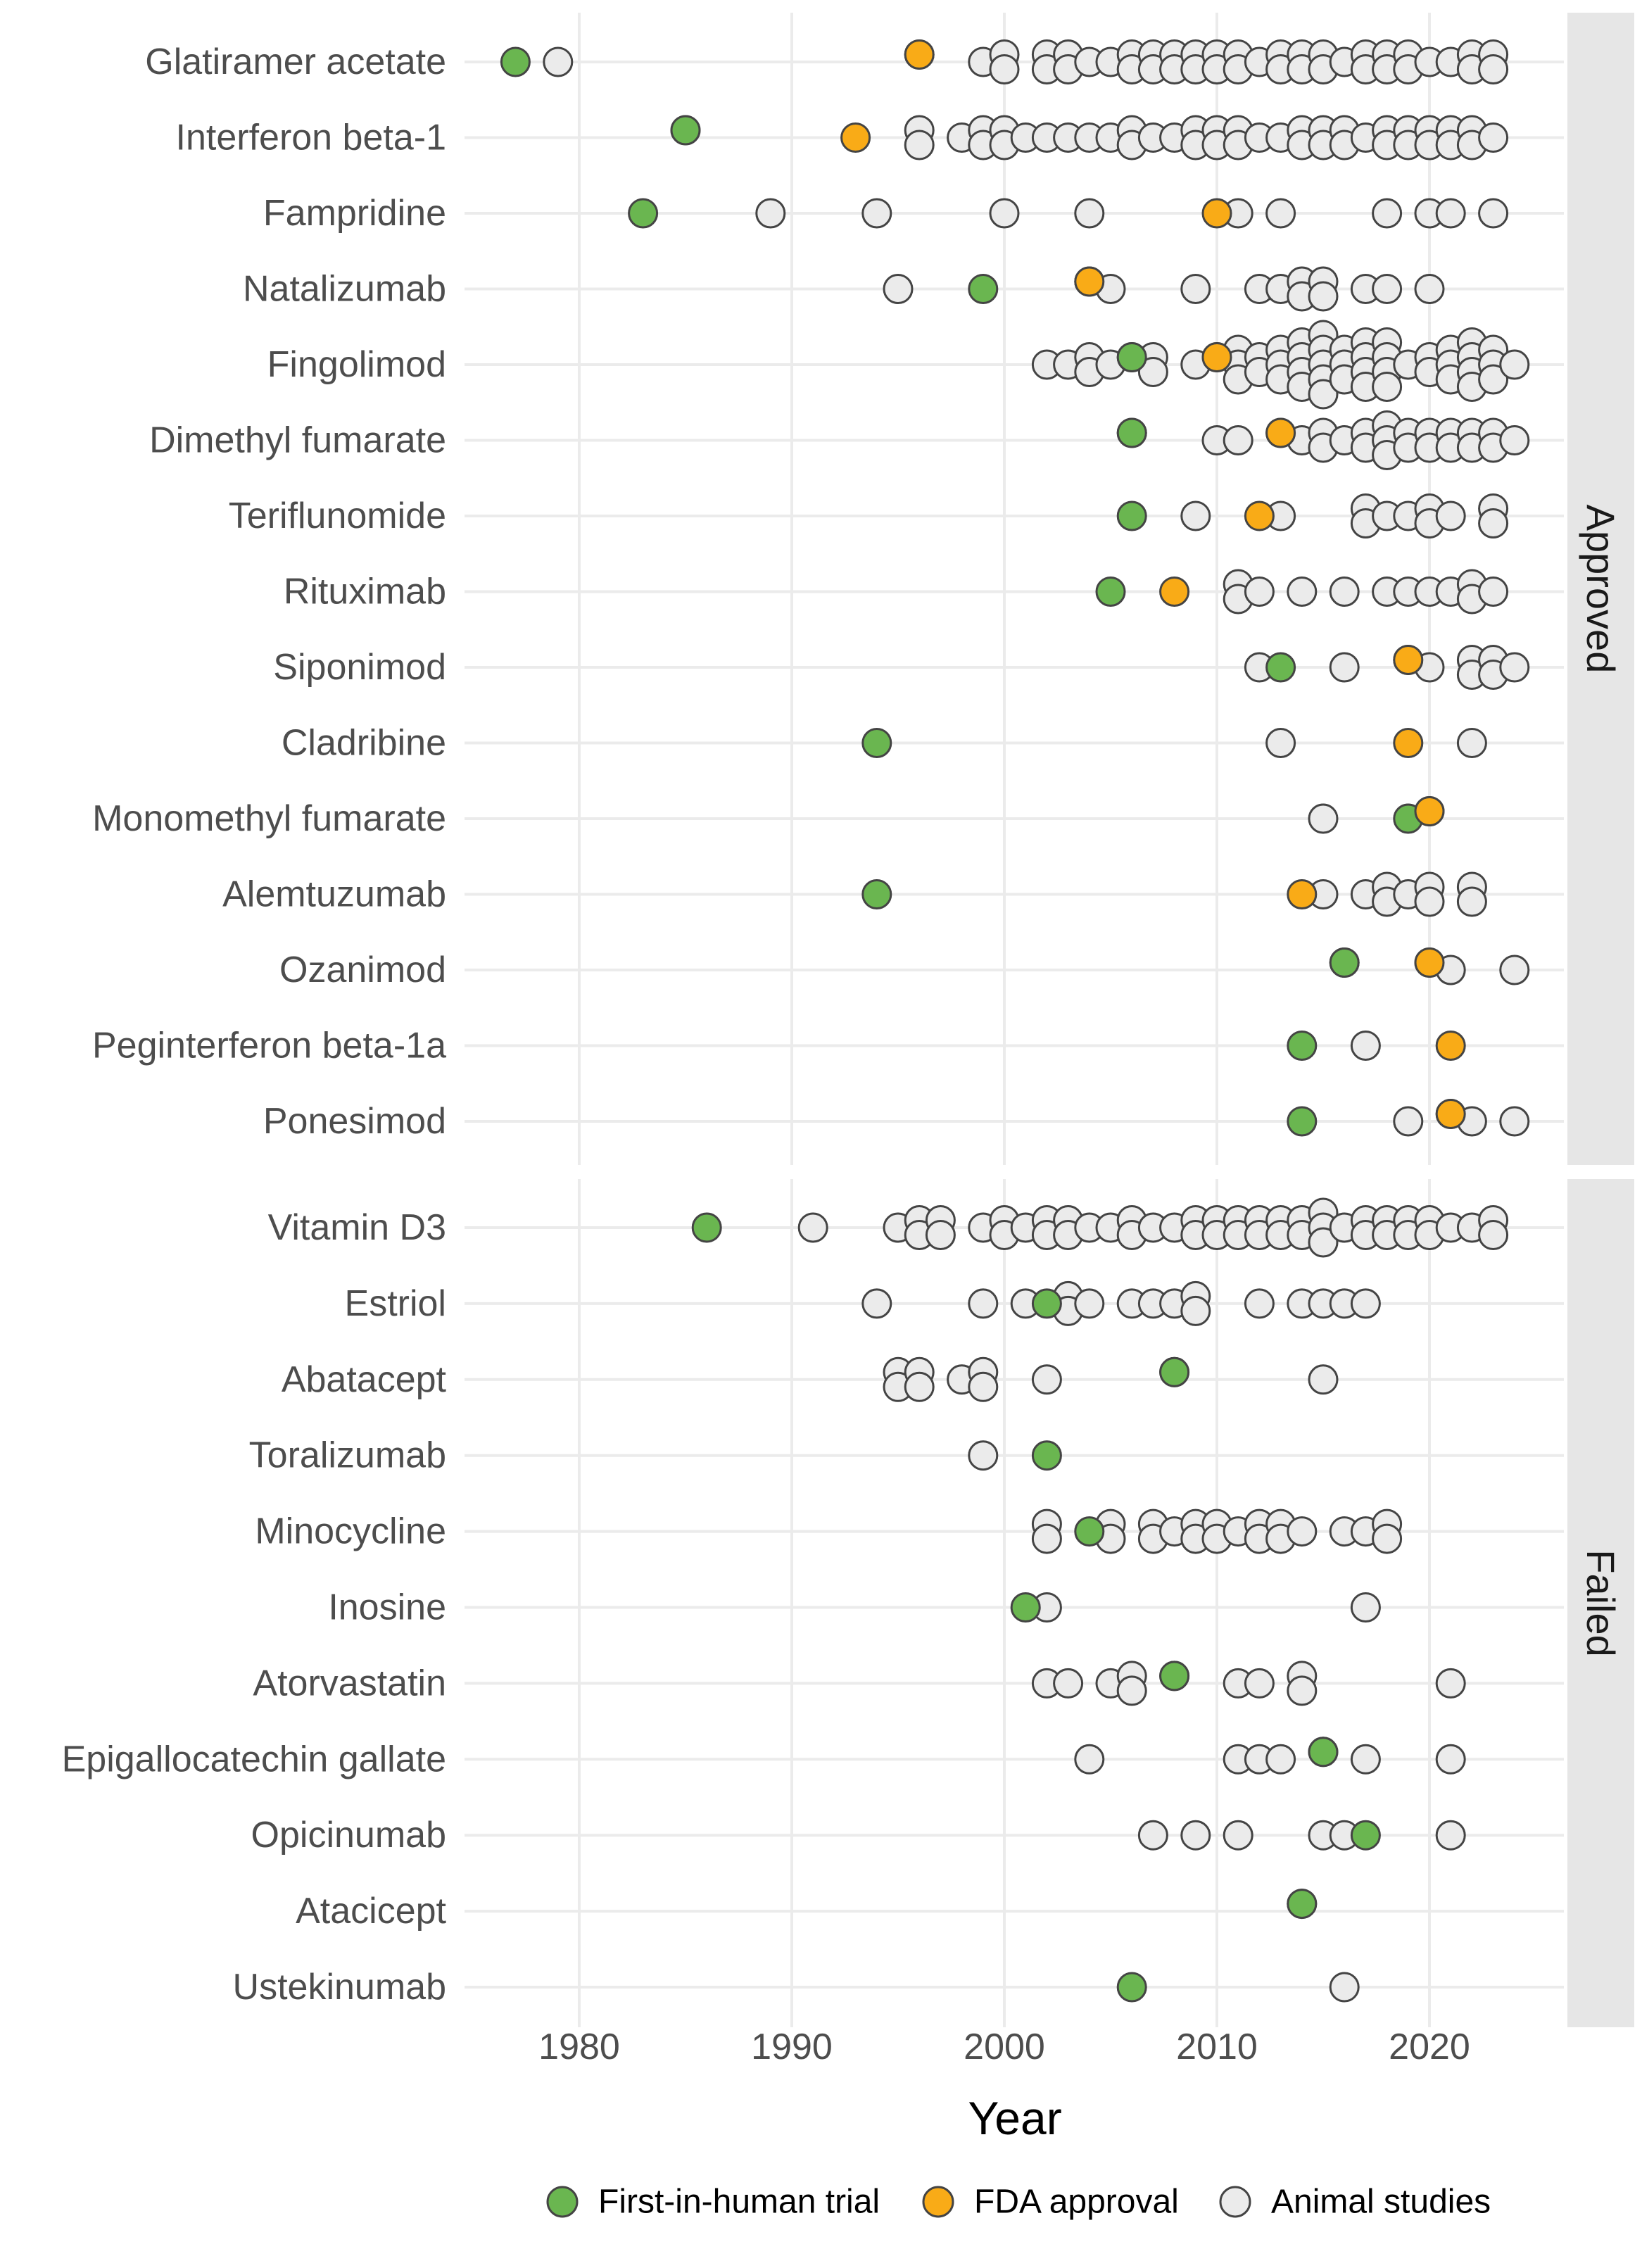 Image resolution: width=1642 pixels, height=2268 pixels. I want to click on drug-label: Minocycline, so click(350, 1532).